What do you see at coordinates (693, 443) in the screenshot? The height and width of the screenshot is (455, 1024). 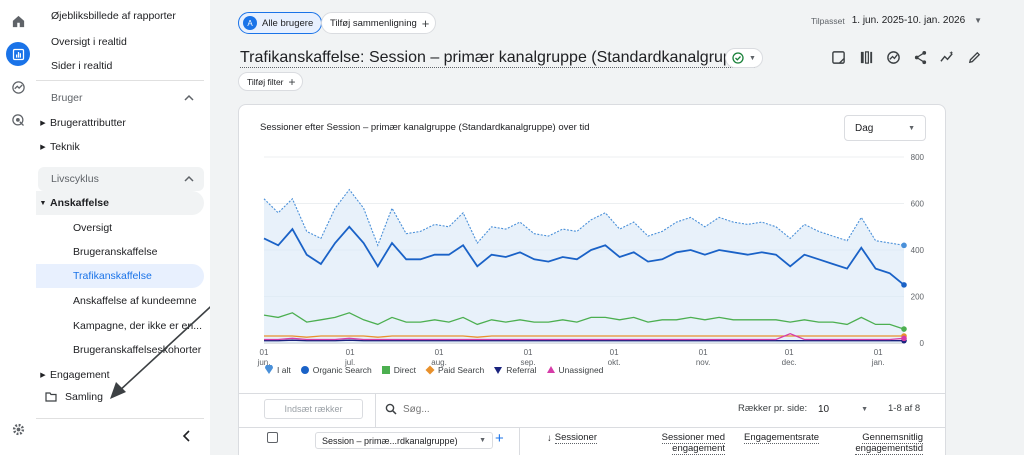 I see `column-engaged-sessions-label: Sessioner med engagement` at bounding box center [693, 443].